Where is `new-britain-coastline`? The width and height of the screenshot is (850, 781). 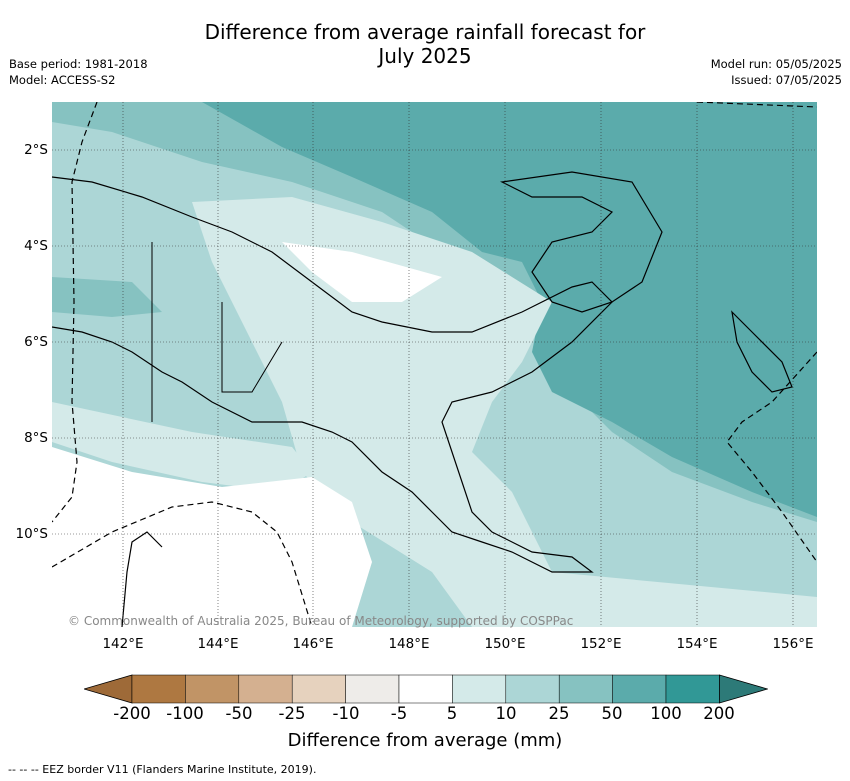 new-britain-coastline is located at coordinates (581, 242).